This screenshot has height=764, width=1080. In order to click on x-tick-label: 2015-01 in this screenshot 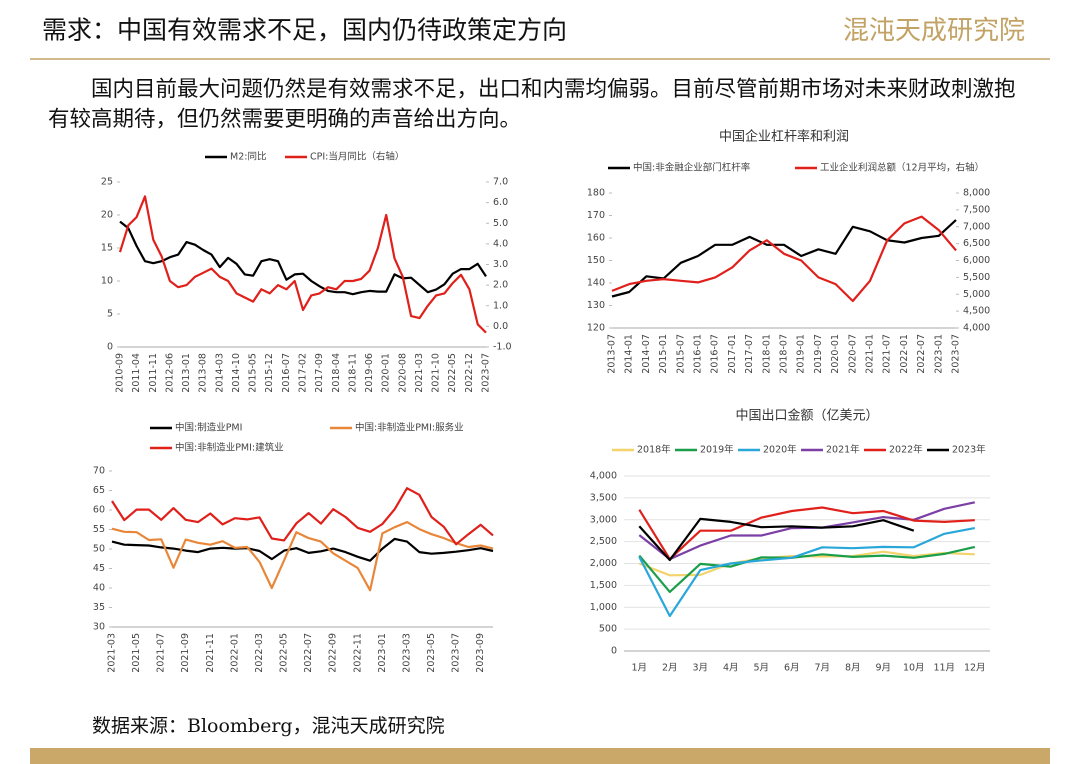, I will do `click(663, 354)`.